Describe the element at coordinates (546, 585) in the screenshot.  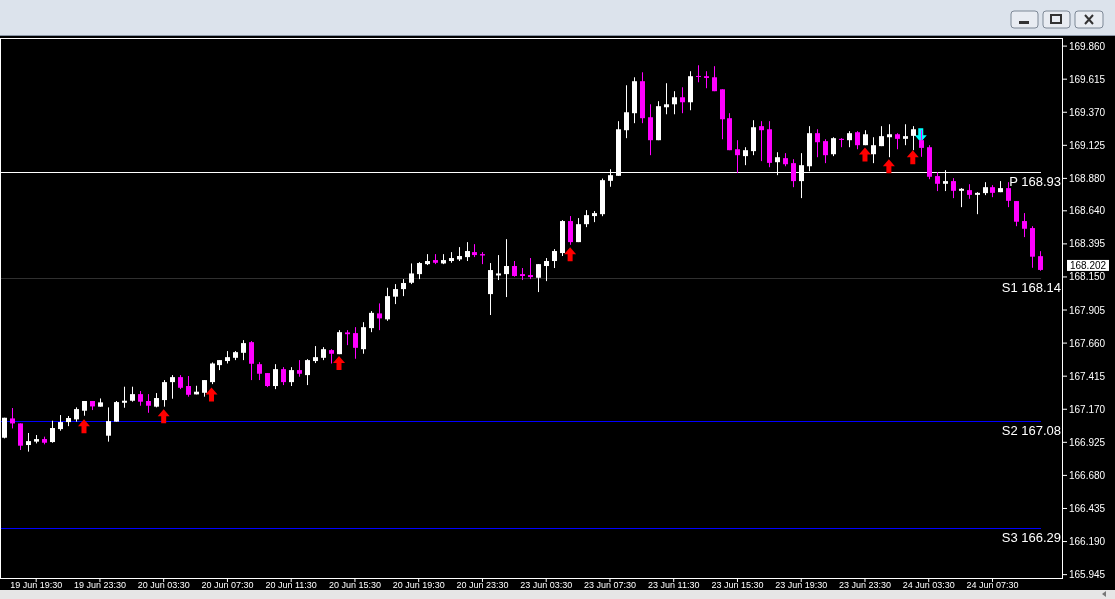
I see `x-tick-label: 23 Jun 03:30` at that location.